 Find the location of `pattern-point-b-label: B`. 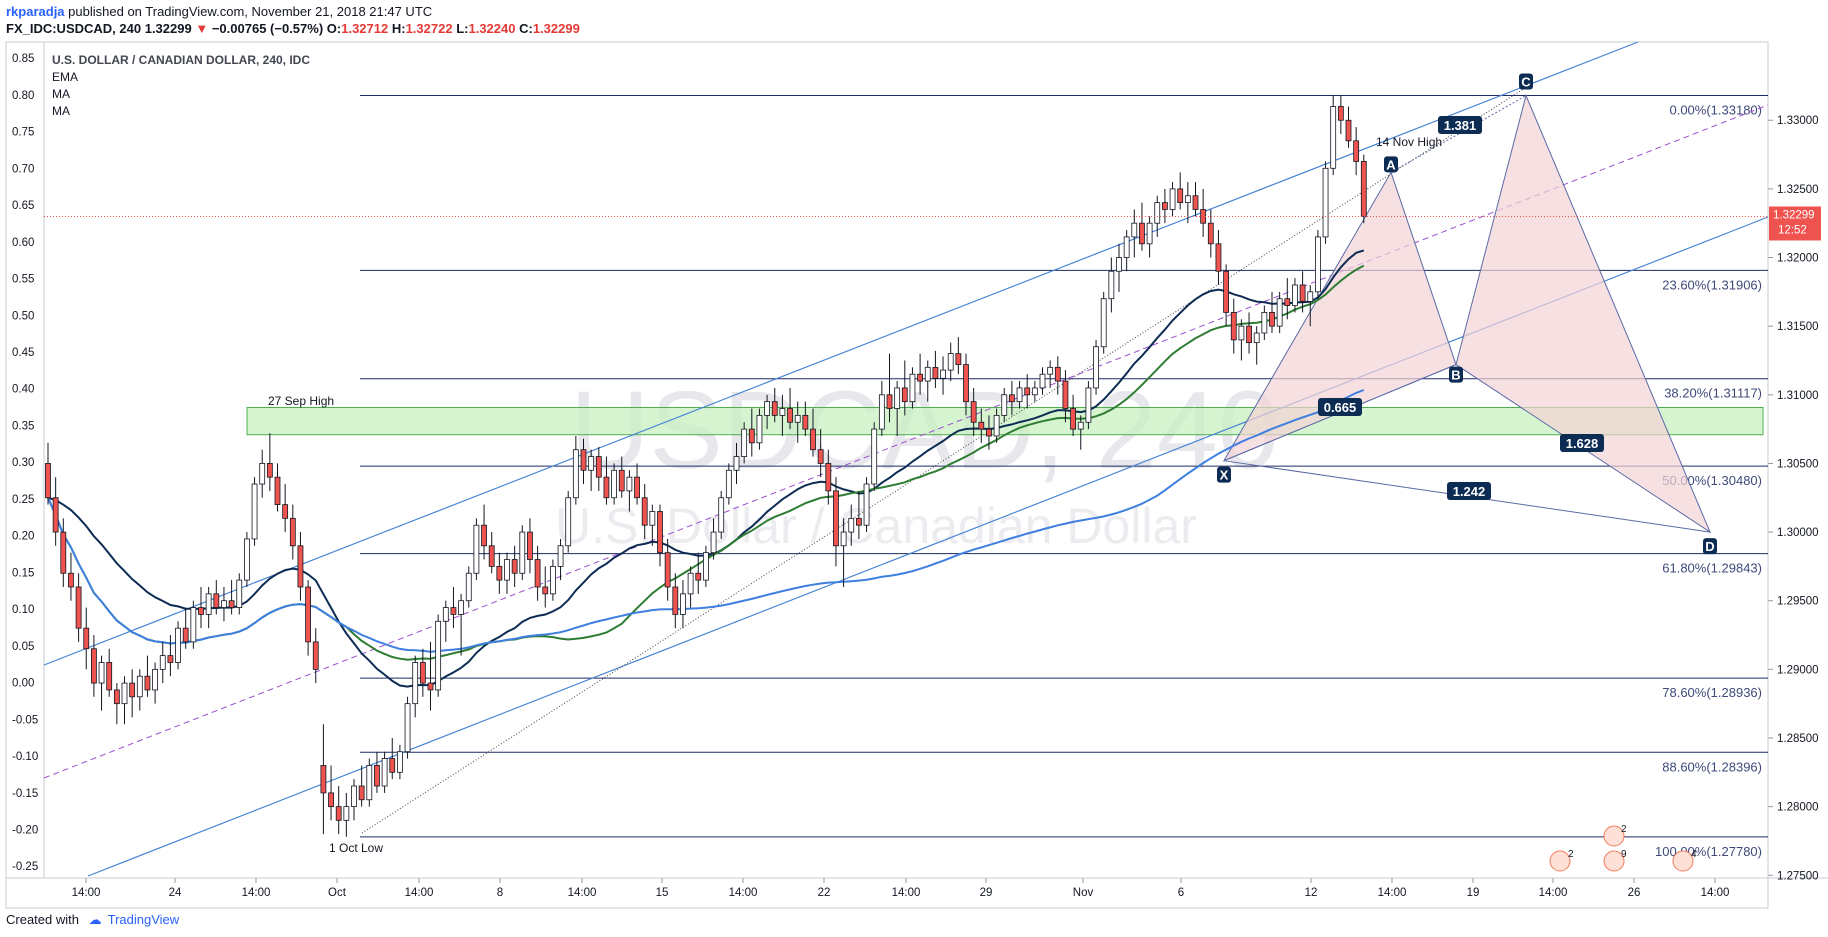

pattern-point-b-label: B is located at coordinates (1455, 375).